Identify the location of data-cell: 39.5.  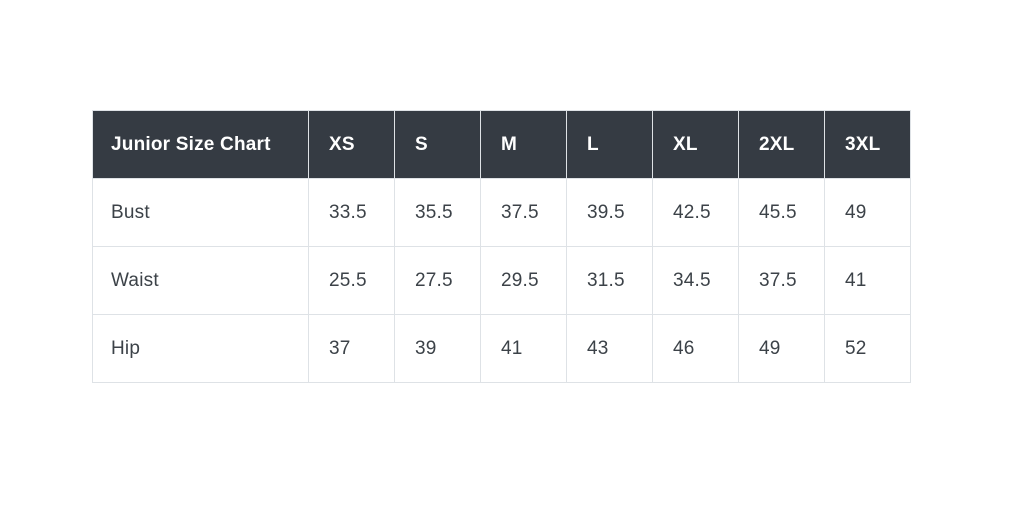
(609, 212).